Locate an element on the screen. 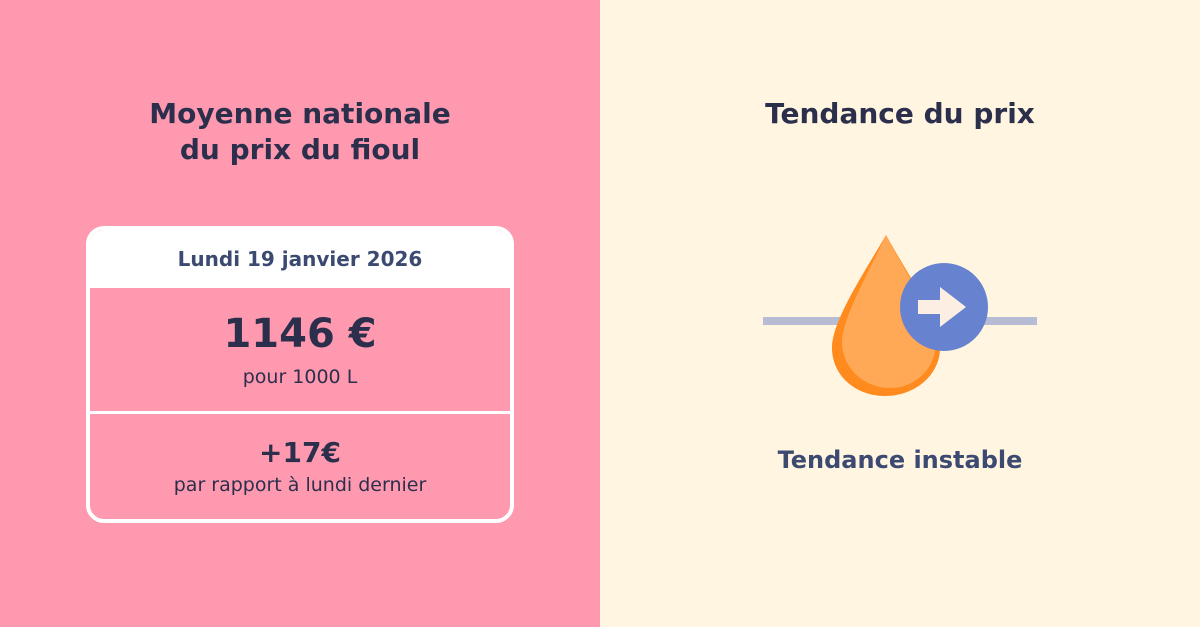 This screenshot has height=627, width=1200. change-section: +17€ par rapport à lundi dernier is located at coordinates (300, 466).